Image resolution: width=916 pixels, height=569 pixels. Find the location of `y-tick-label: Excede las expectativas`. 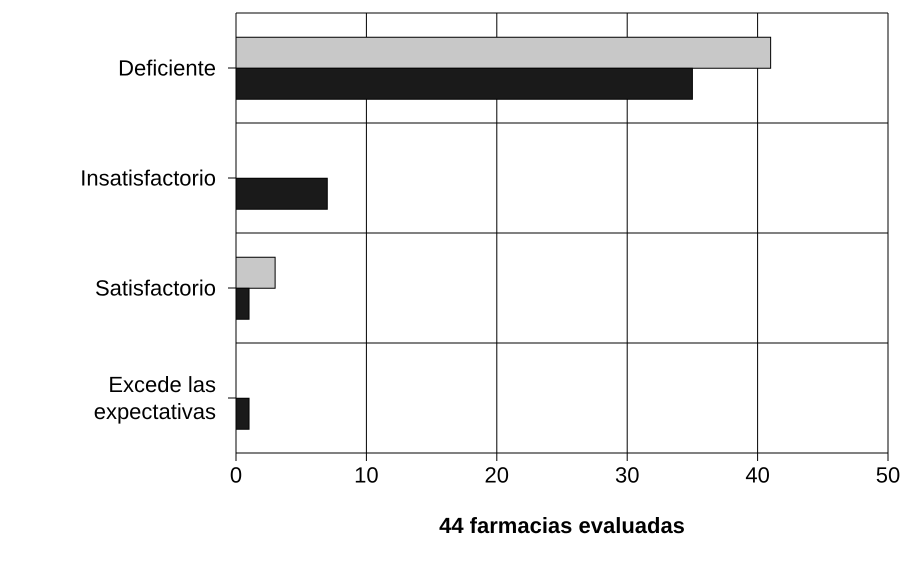

y-tick-label: Excede las expectativas is located at coordinates (155, 398).